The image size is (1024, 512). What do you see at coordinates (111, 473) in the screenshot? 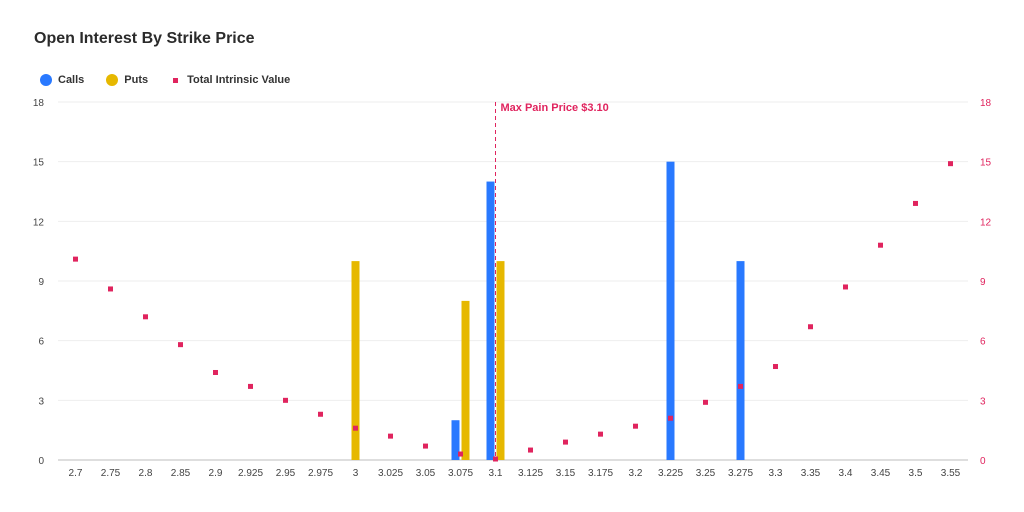
I see `x-tick-label: 2.75` at bounding box center [111, 473].